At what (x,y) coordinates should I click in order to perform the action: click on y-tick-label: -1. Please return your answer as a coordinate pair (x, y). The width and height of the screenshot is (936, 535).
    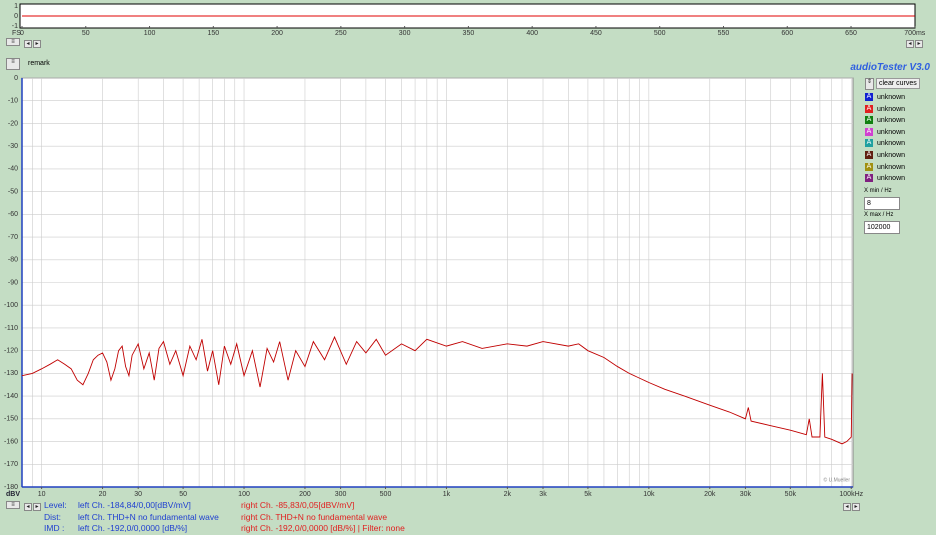
    Looking at the image, I should click on (15, 26).